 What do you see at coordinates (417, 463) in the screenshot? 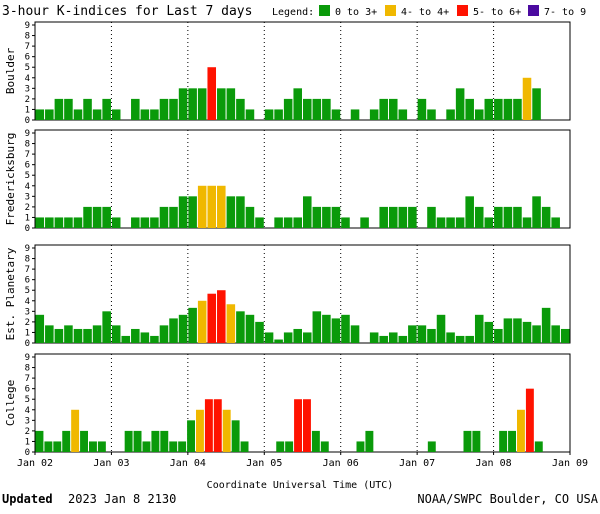
I see `x-tick-label: Jan 07` at bounding box center [417, 463].